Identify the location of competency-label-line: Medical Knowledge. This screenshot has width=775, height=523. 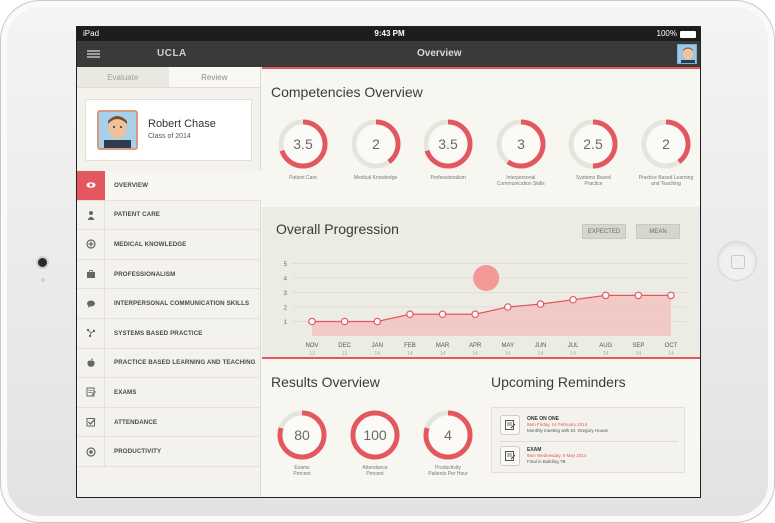
(375, 178).